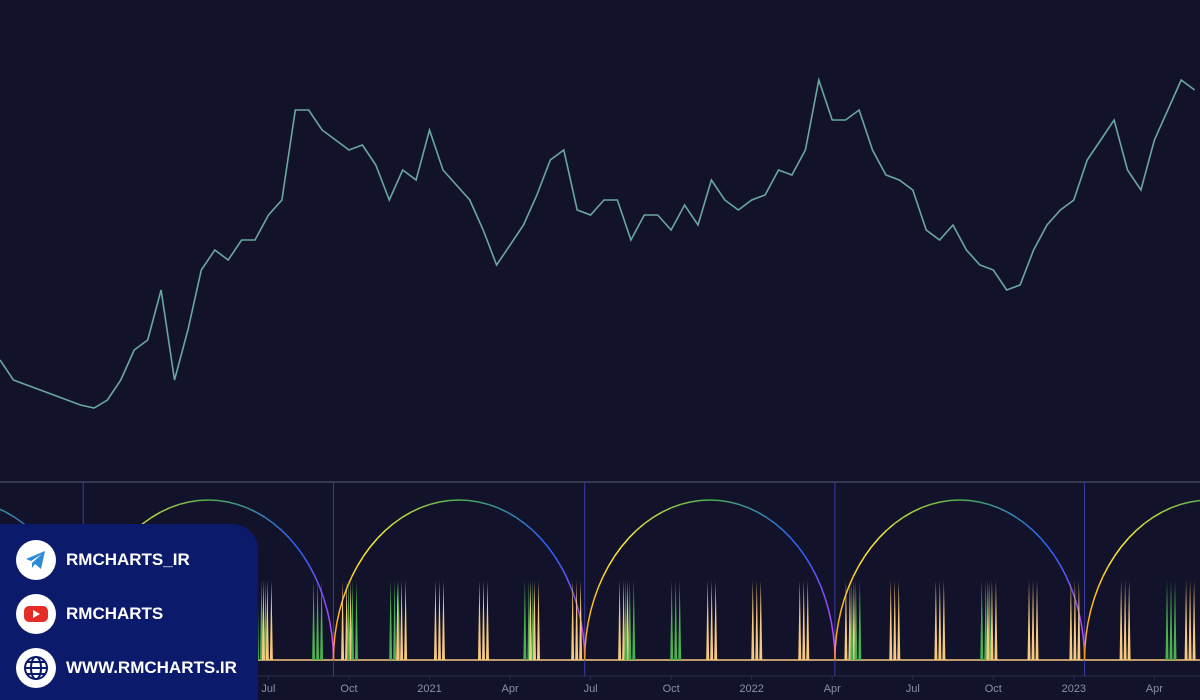  I want to click on social-badge: RMCHARTS_IR RMCHARTS WWW.RMCHARTS.IR, so click(129, 612).